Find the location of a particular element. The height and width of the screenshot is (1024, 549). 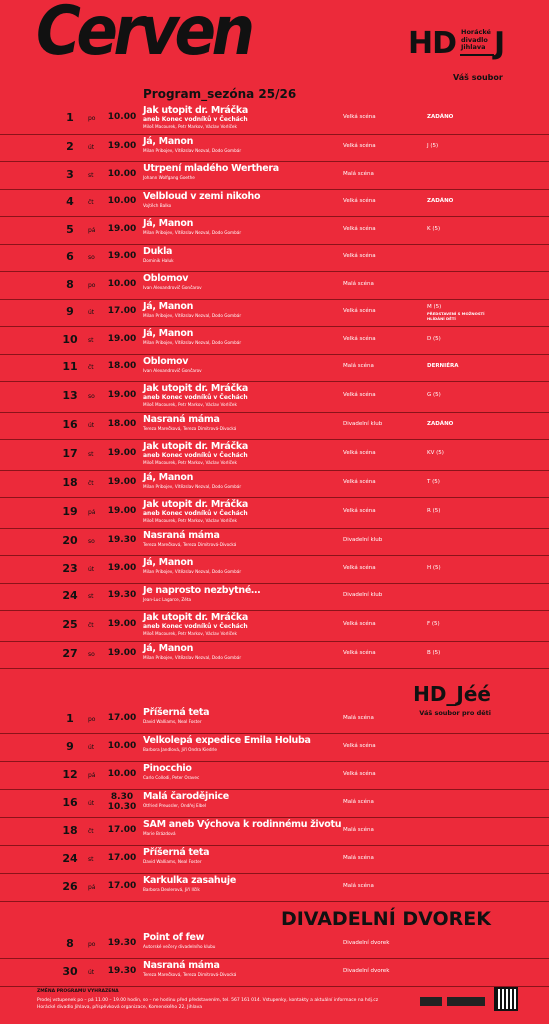

note: T (5) is located at coordinates (433, 482).